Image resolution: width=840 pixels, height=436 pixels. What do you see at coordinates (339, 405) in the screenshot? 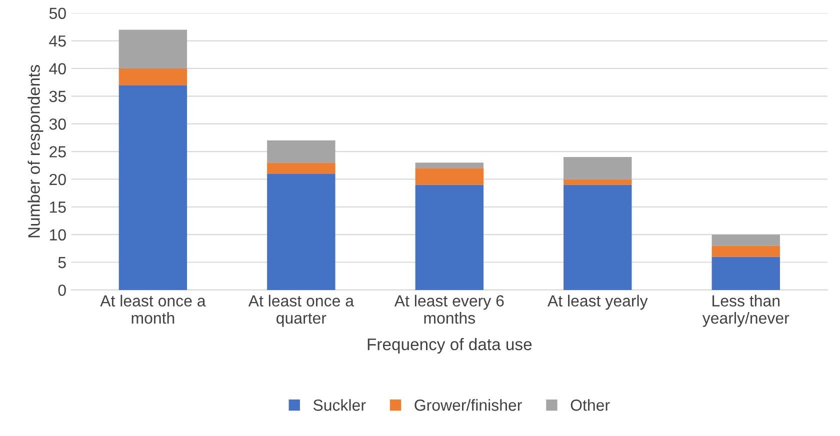
I see `legend-label: Suckler` at bounding box center [339, 405].